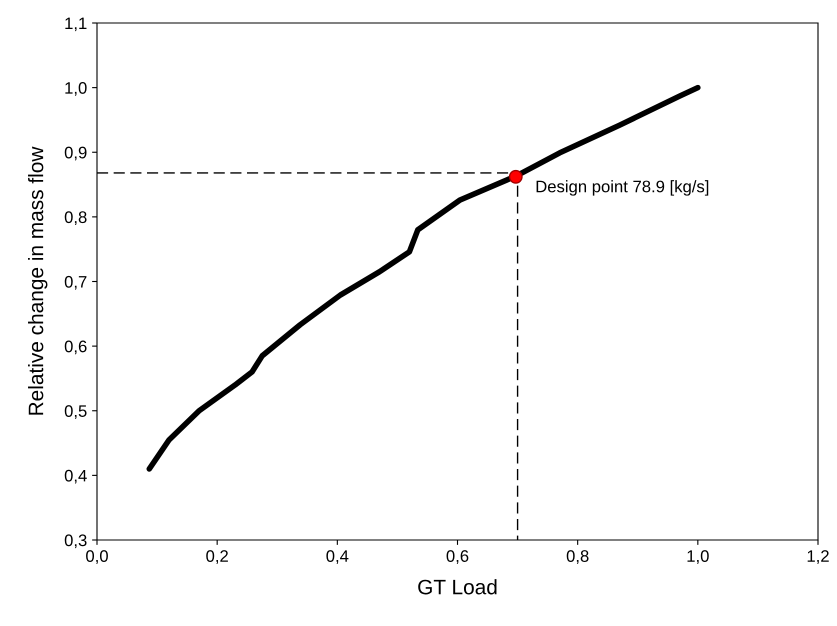  I want to click on x-tick-label: 0,6, so click(457, 557).